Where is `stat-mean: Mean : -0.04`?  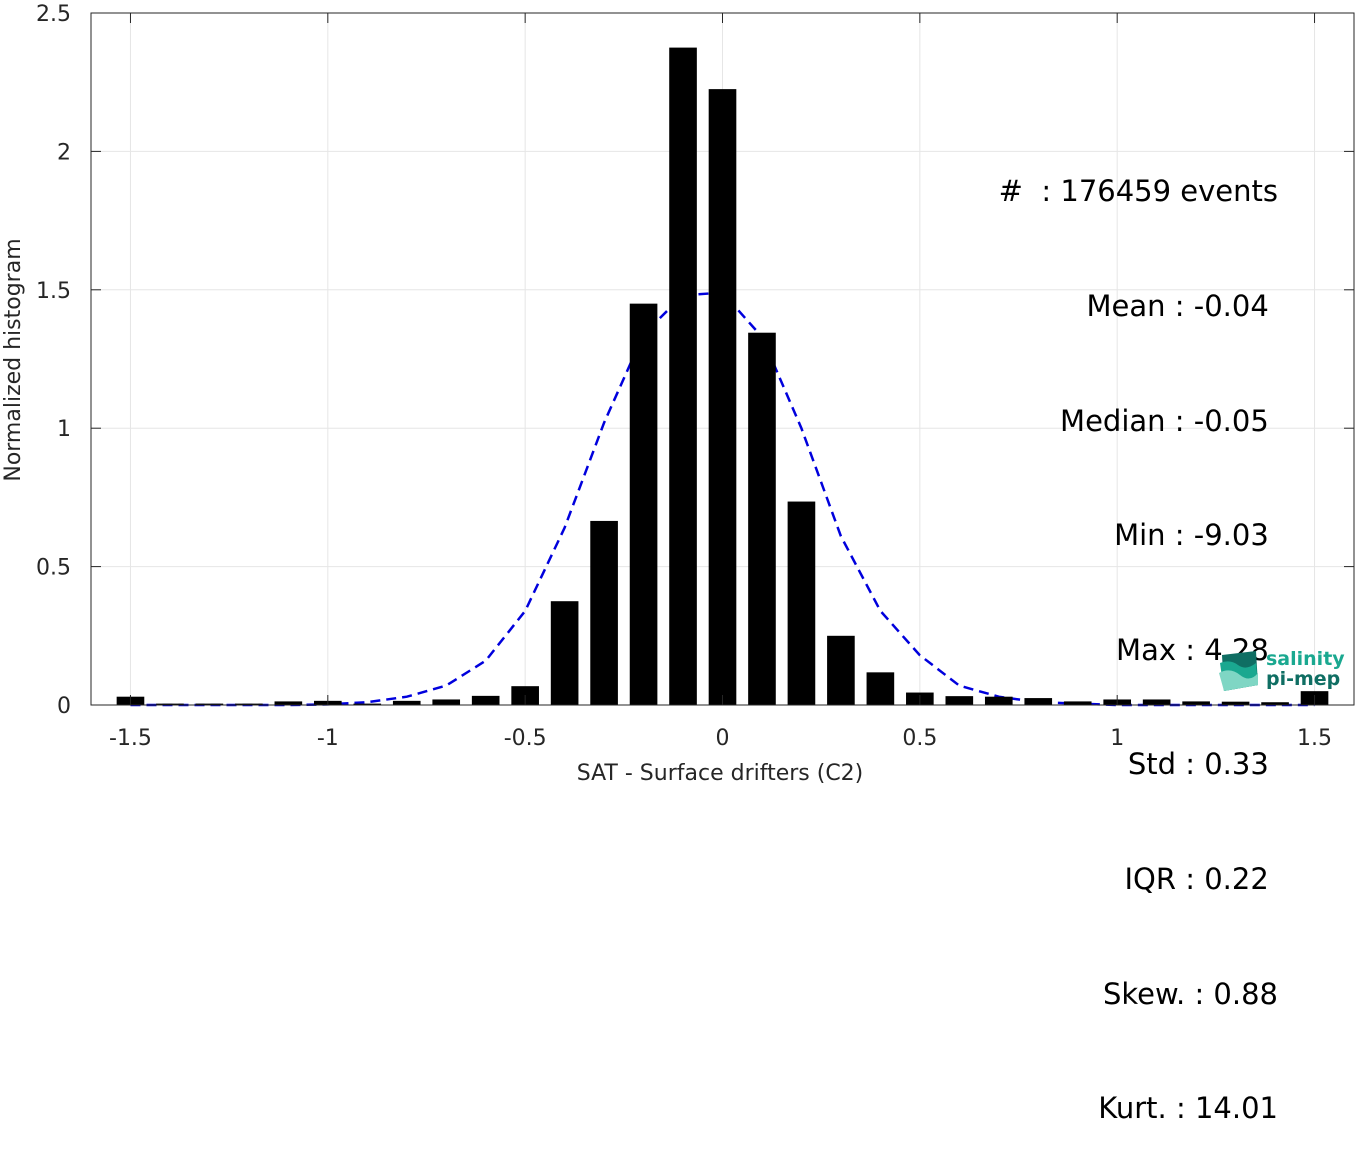 stat-mean: Mean : -0.04 is located at coordinates (1182, 306).